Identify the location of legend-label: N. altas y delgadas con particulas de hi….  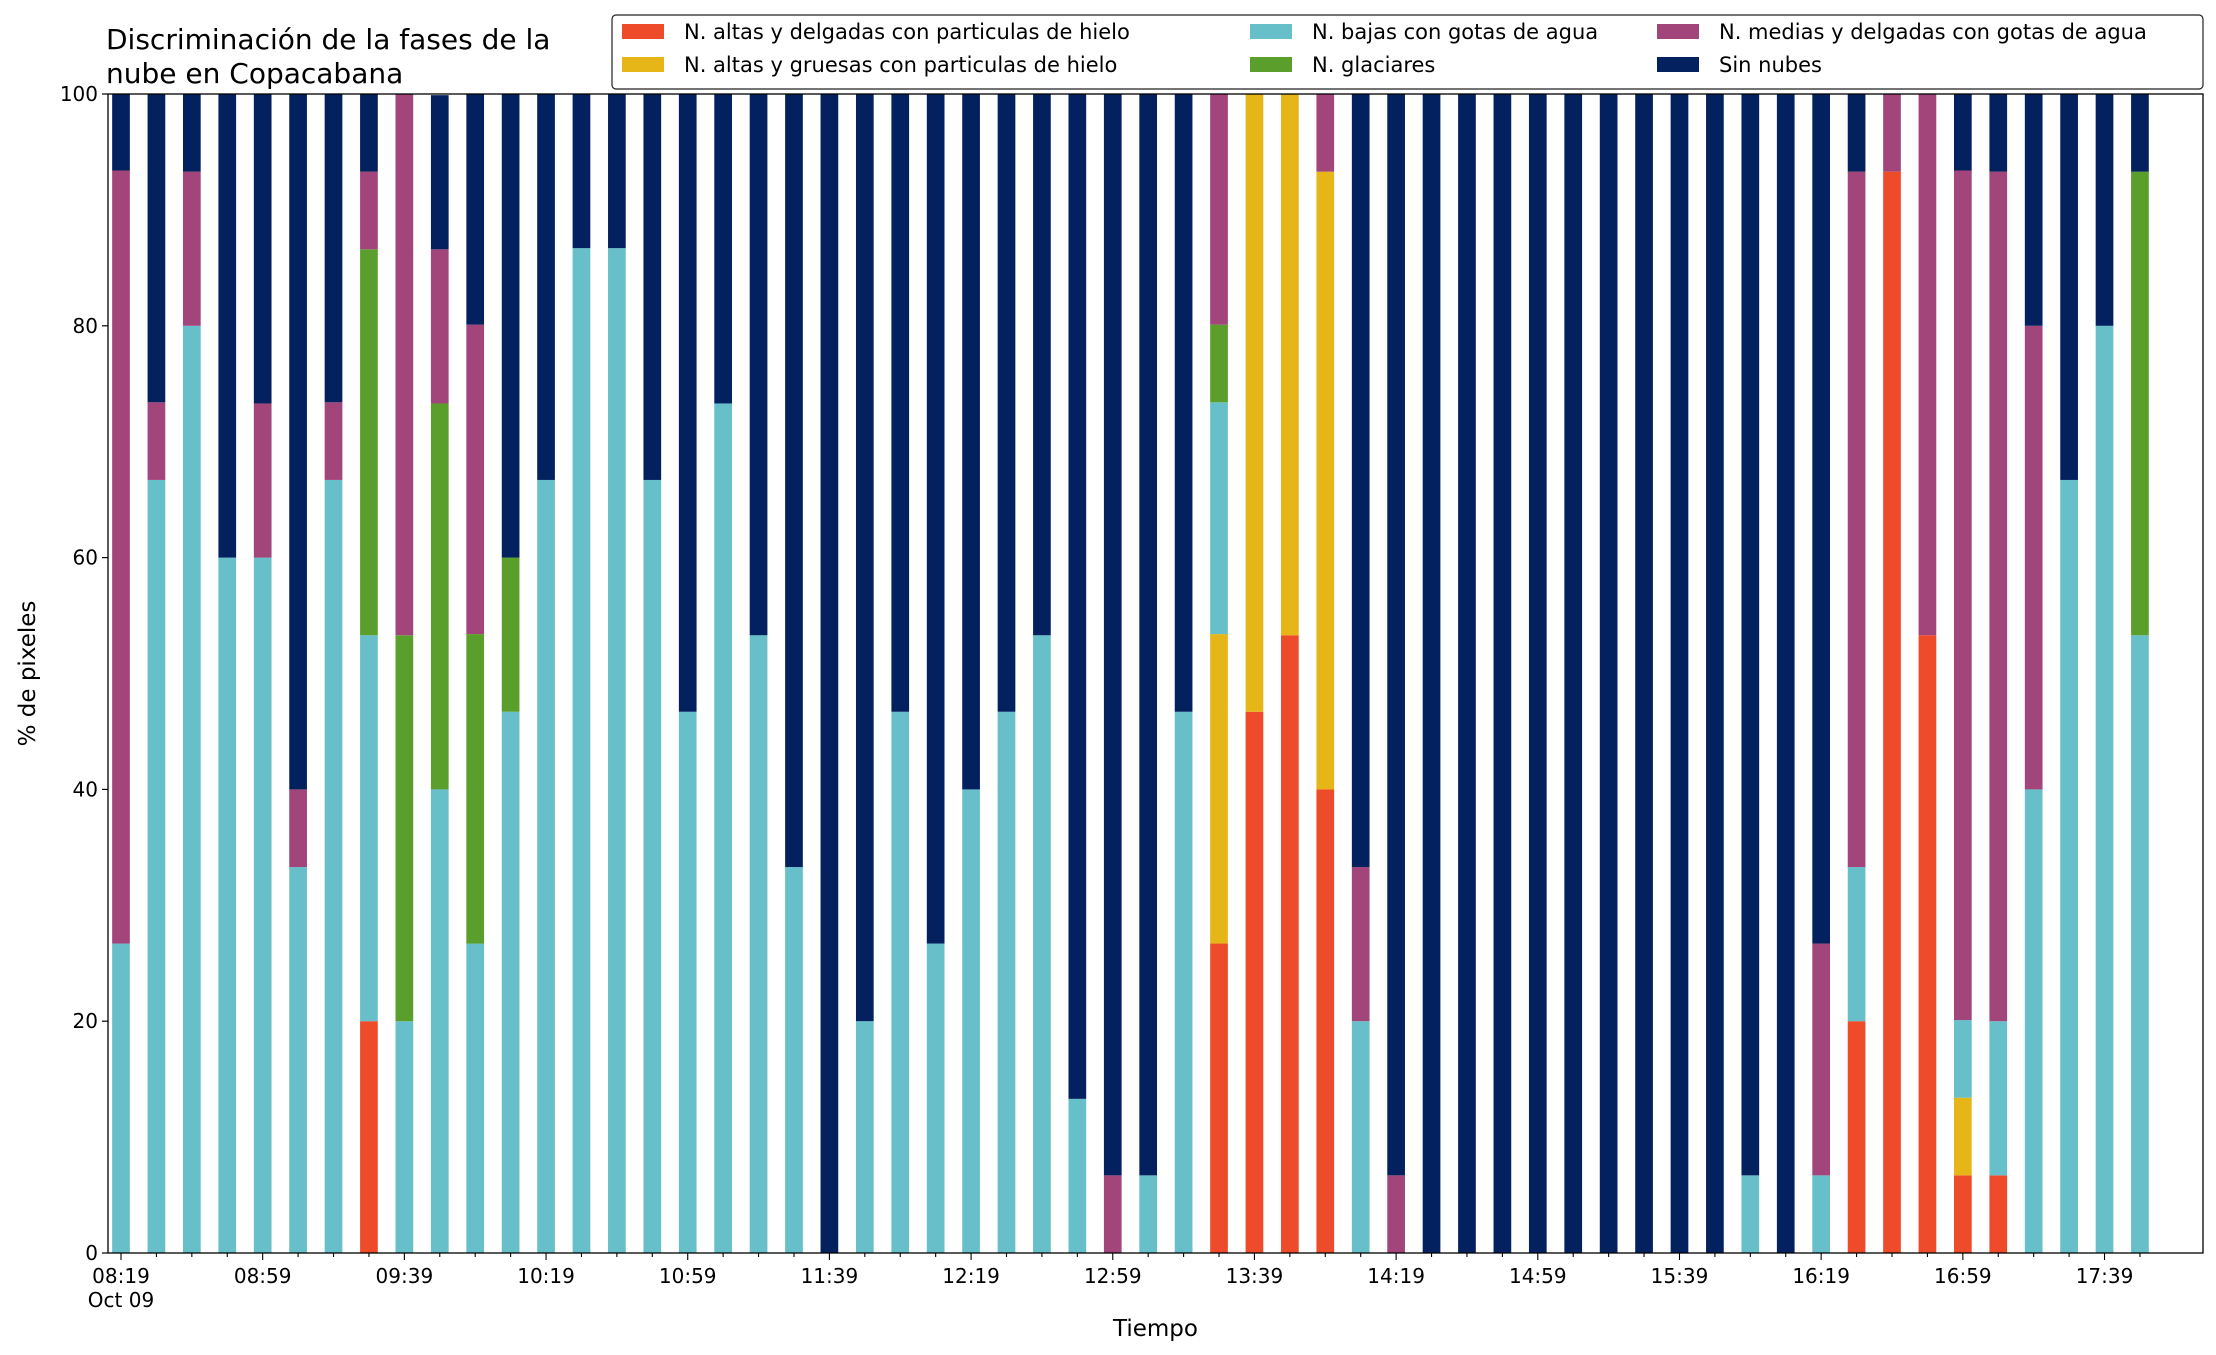
(907, 32).